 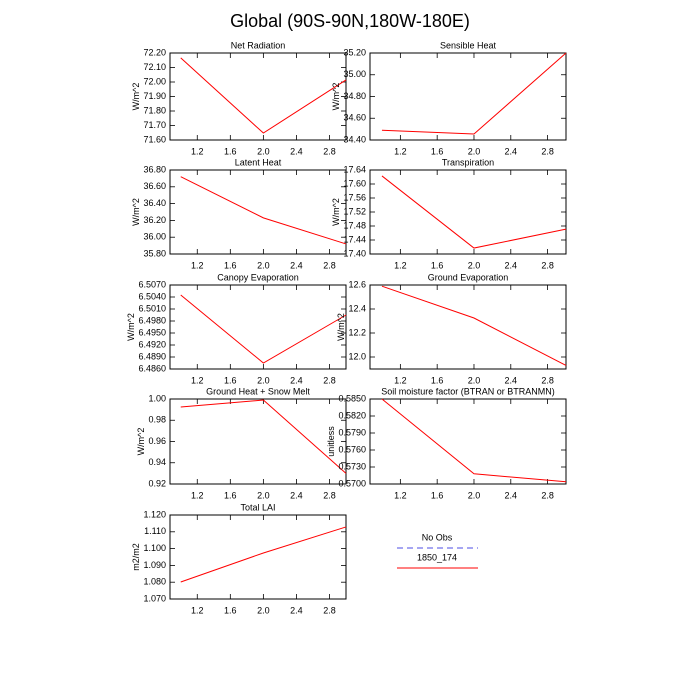 I want to click on y-tick-label: 12.6, so click(x=357, y=284).